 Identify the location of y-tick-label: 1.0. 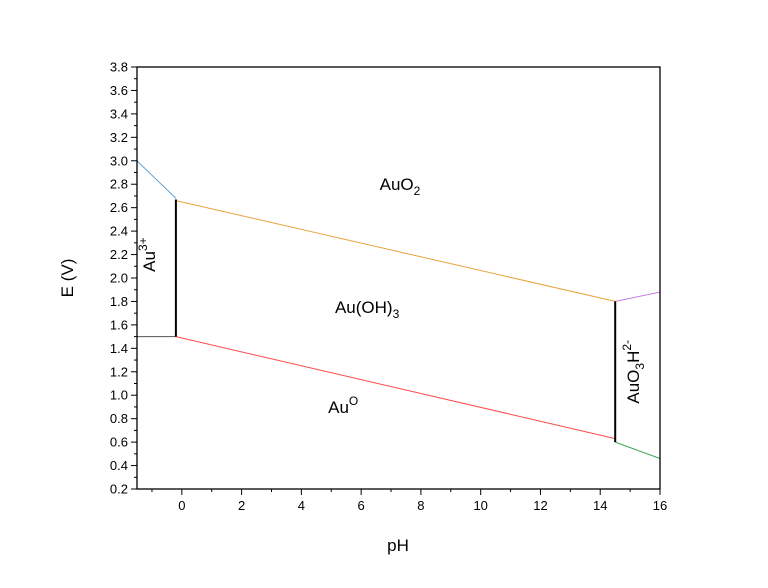
(119, 395).